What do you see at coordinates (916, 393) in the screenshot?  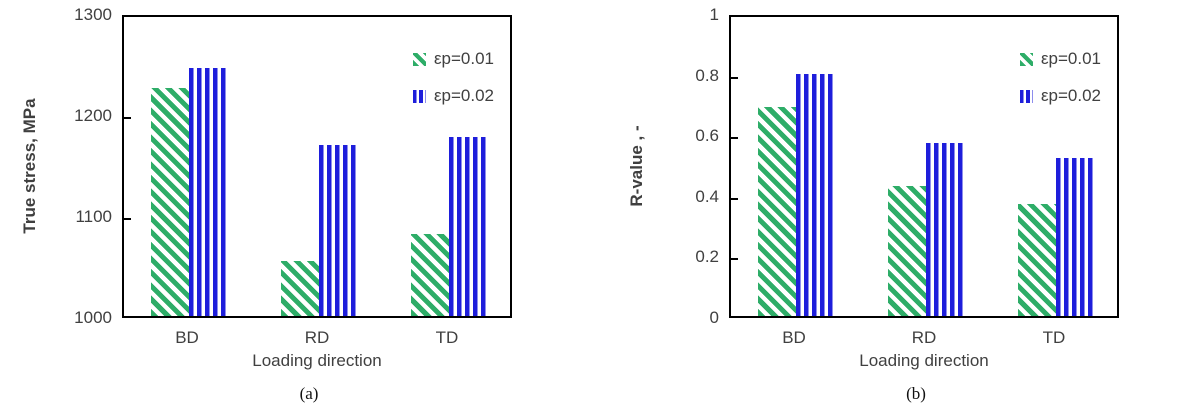 I see `caption-b: (b)` at bounding box center [916, 393].